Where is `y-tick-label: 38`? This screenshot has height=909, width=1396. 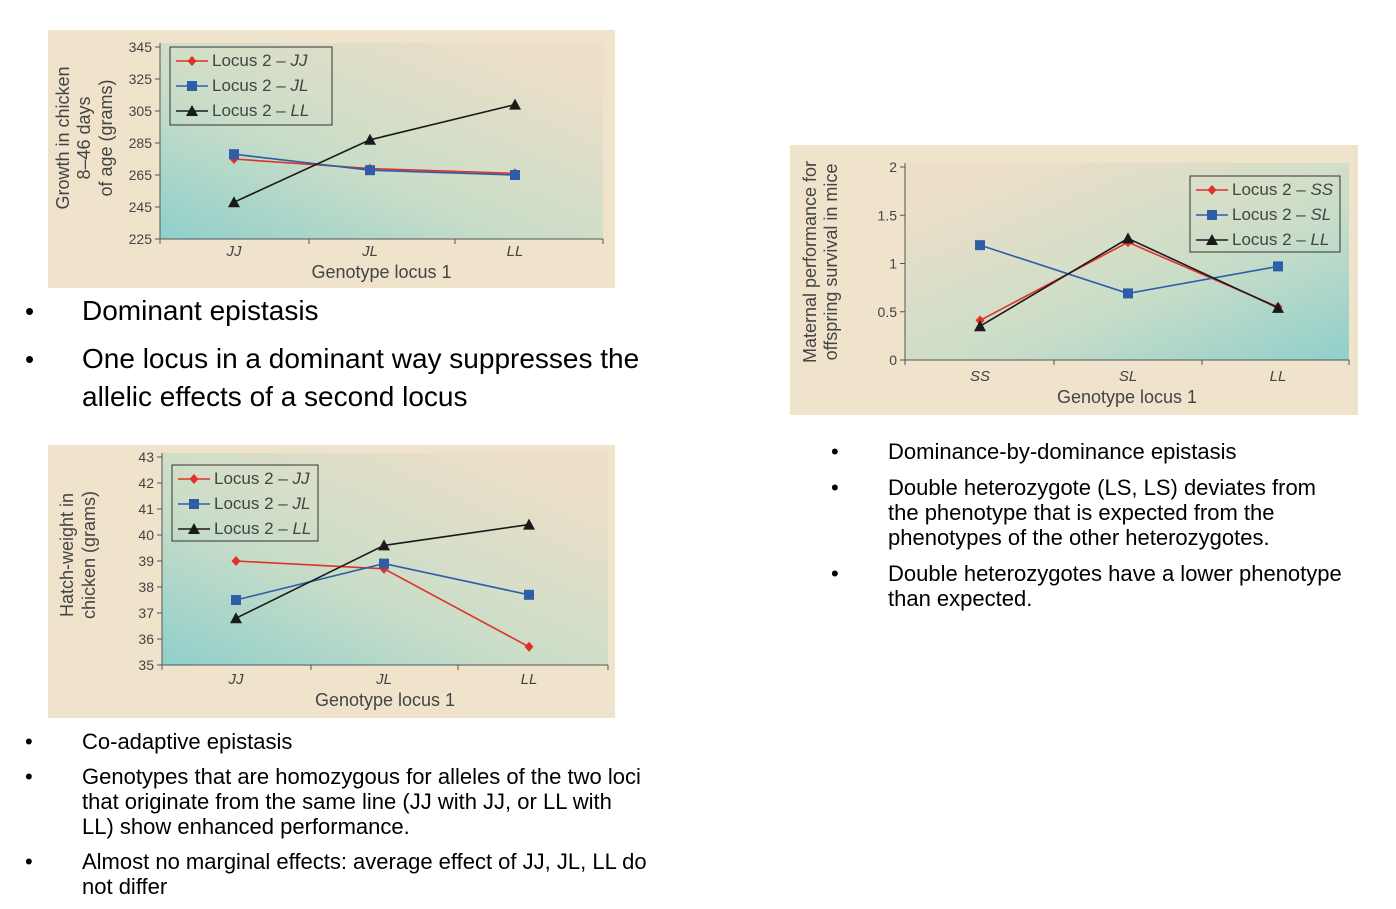
y-tick-label: 38 is located at coordinates (146, 587).